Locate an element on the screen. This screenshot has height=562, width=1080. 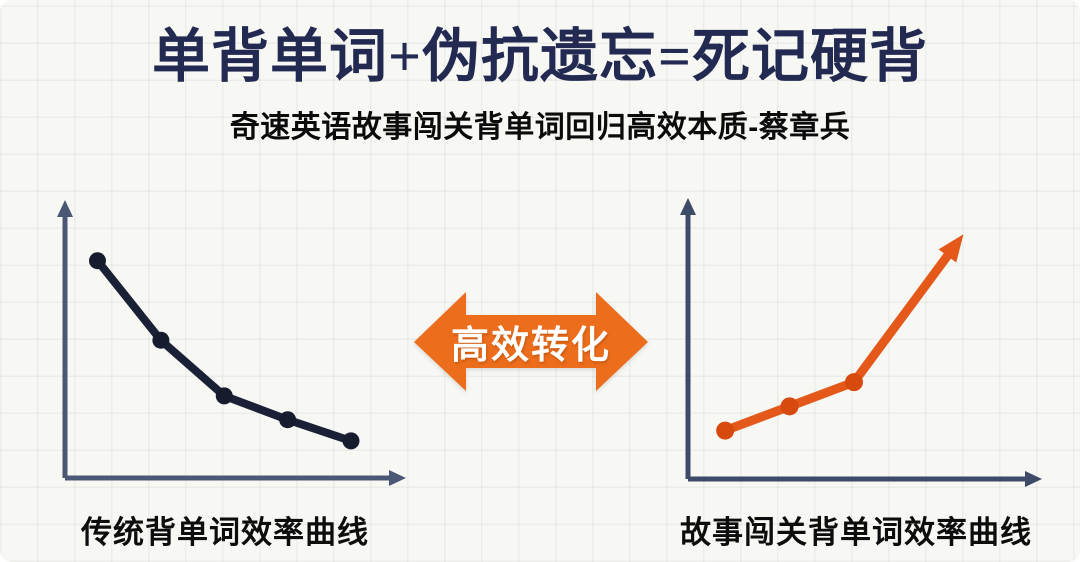
transfer-arrow is located at coordinates (531, 341).